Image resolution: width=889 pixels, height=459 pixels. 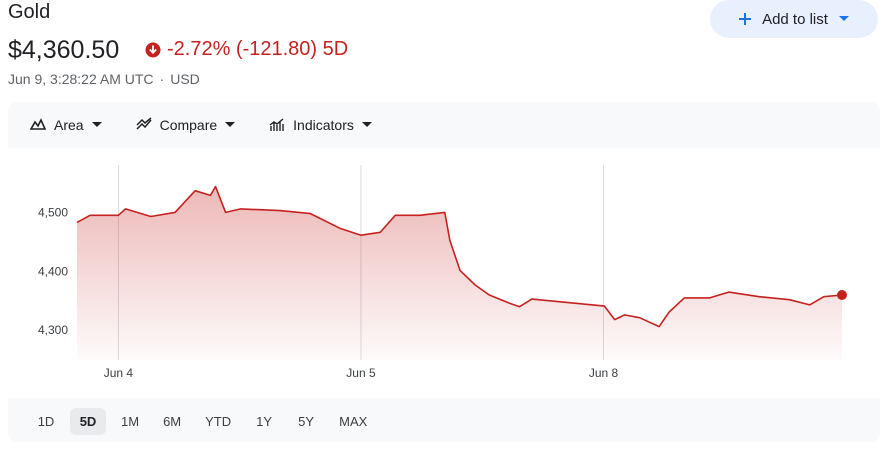 What do you see at coordinates (745, 19) in the screenshot?
I see `plus-icon` at bounding box center [745, 19].